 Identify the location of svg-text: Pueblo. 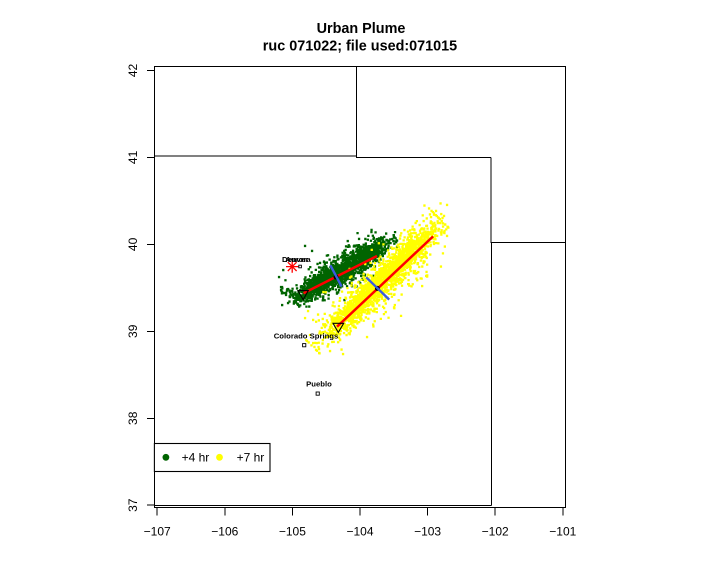
(319, 384).